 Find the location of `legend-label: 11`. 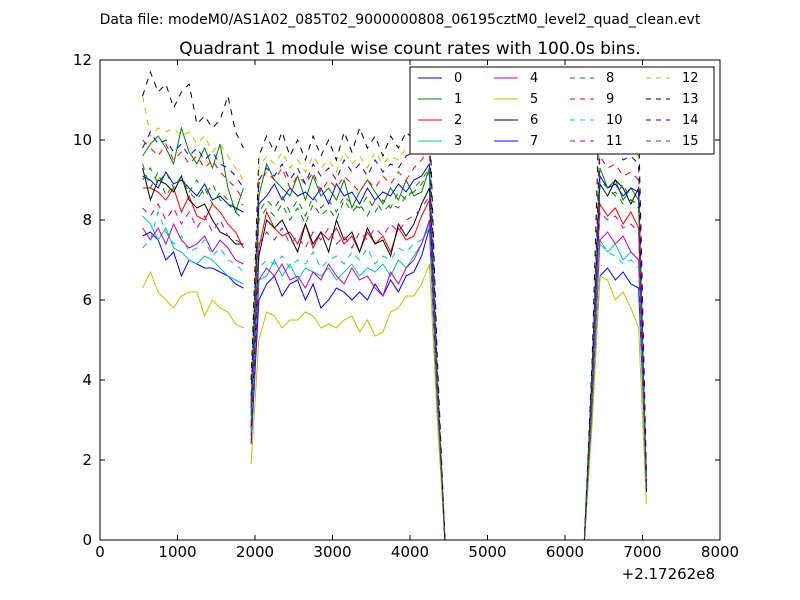

legend-label: 11 is located at coordinates (614, 141).